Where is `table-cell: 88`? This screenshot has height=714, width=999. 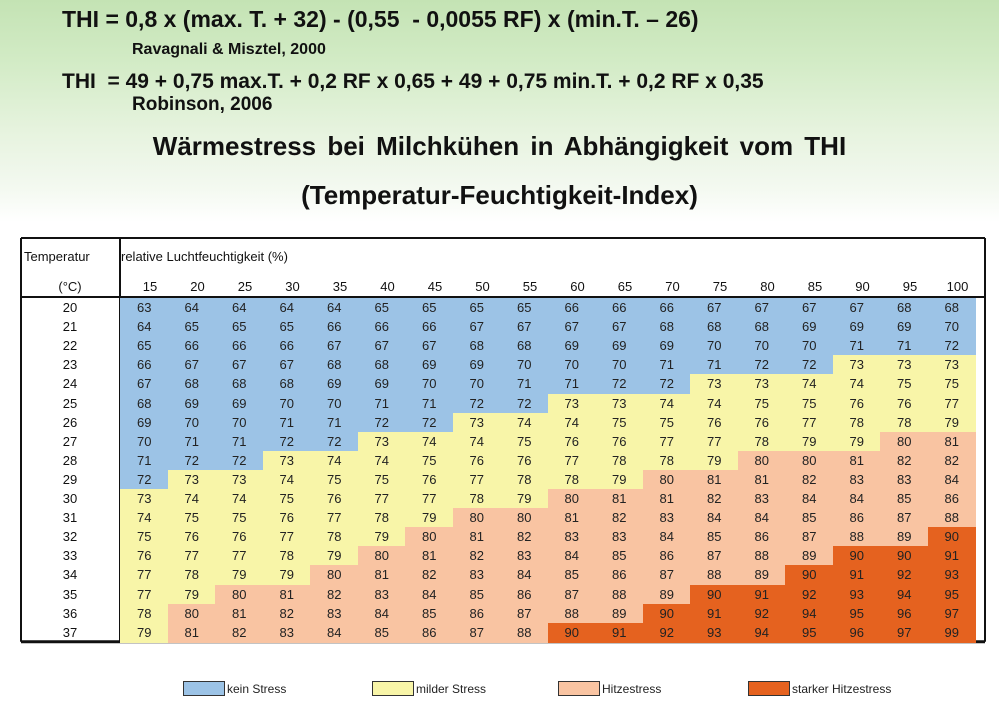
table-cell: 88 is located at coordinates (714, 575).